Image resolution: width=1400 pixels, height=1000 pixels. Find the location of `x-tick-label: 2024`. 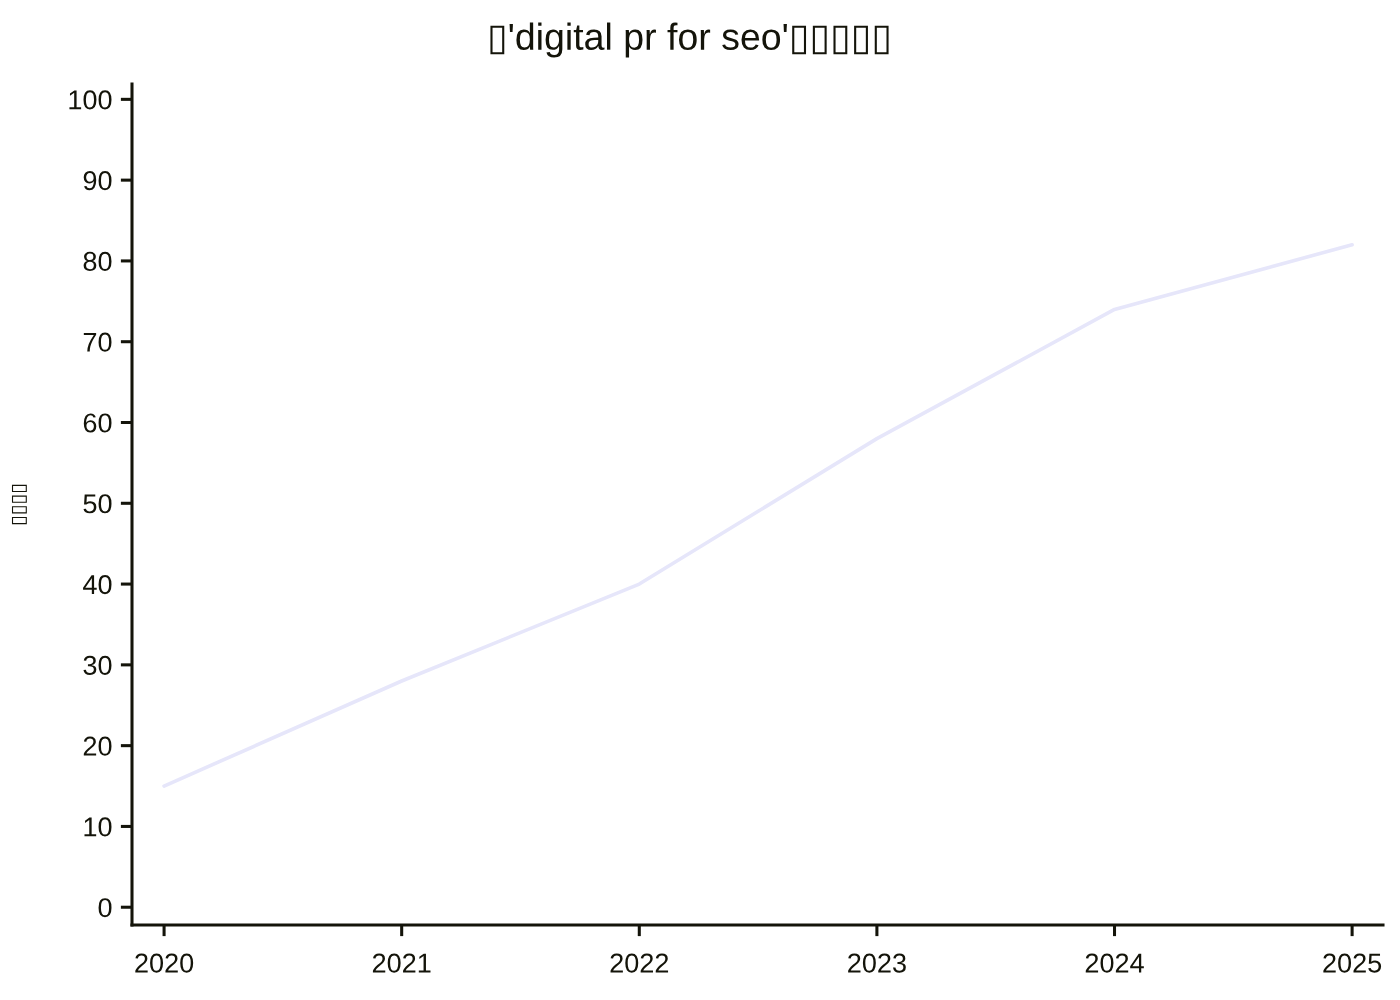

x-tick-label: 2024 is located at coordinates (1114, 963).